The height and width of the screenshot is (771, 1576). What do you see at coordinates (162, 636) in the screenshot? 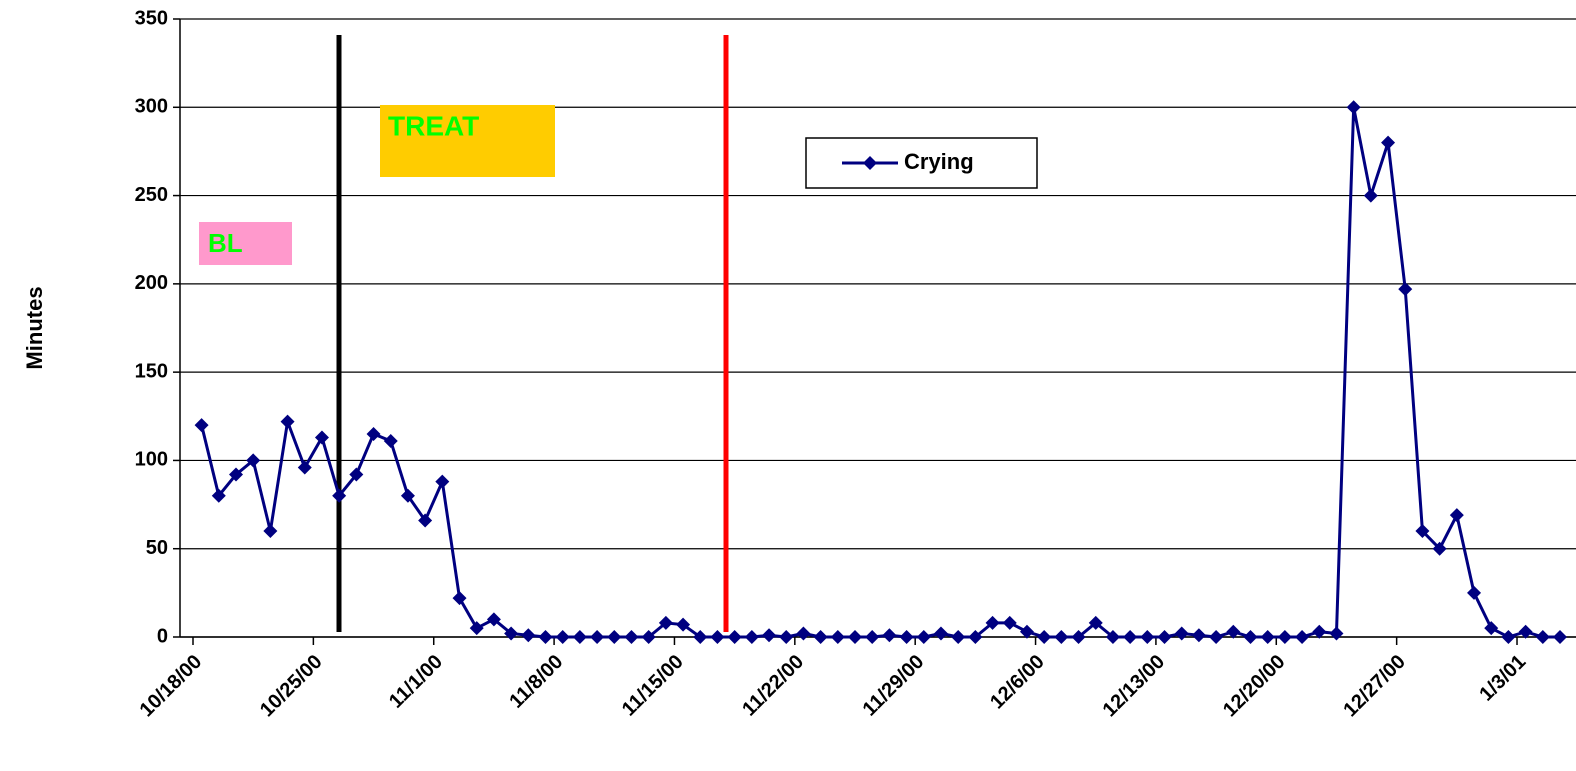
I see `y-tick-label: 0` at bounding box center [162, 636].